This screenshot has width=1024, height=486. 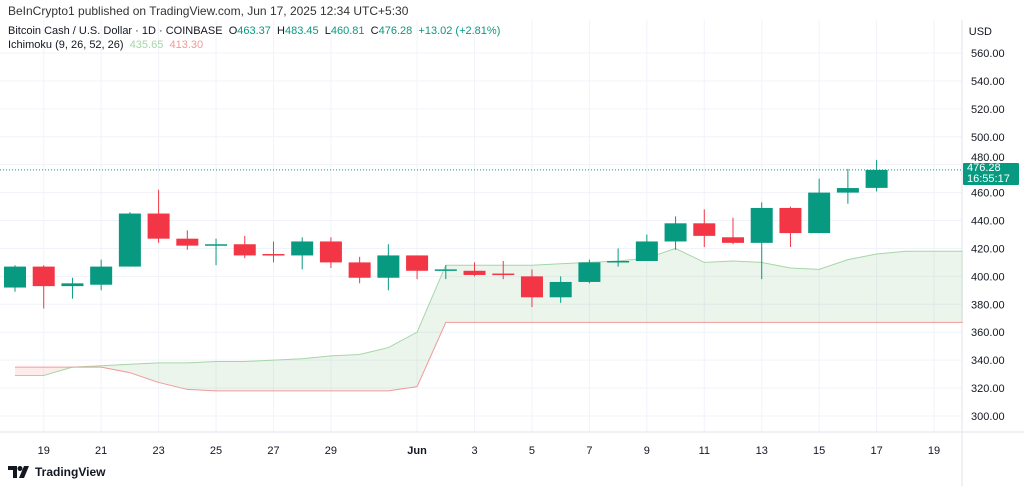 What do you see at coordinates (327, 31) in the screenshot?
I see `low-label: L` at bounding box center [327, 31].